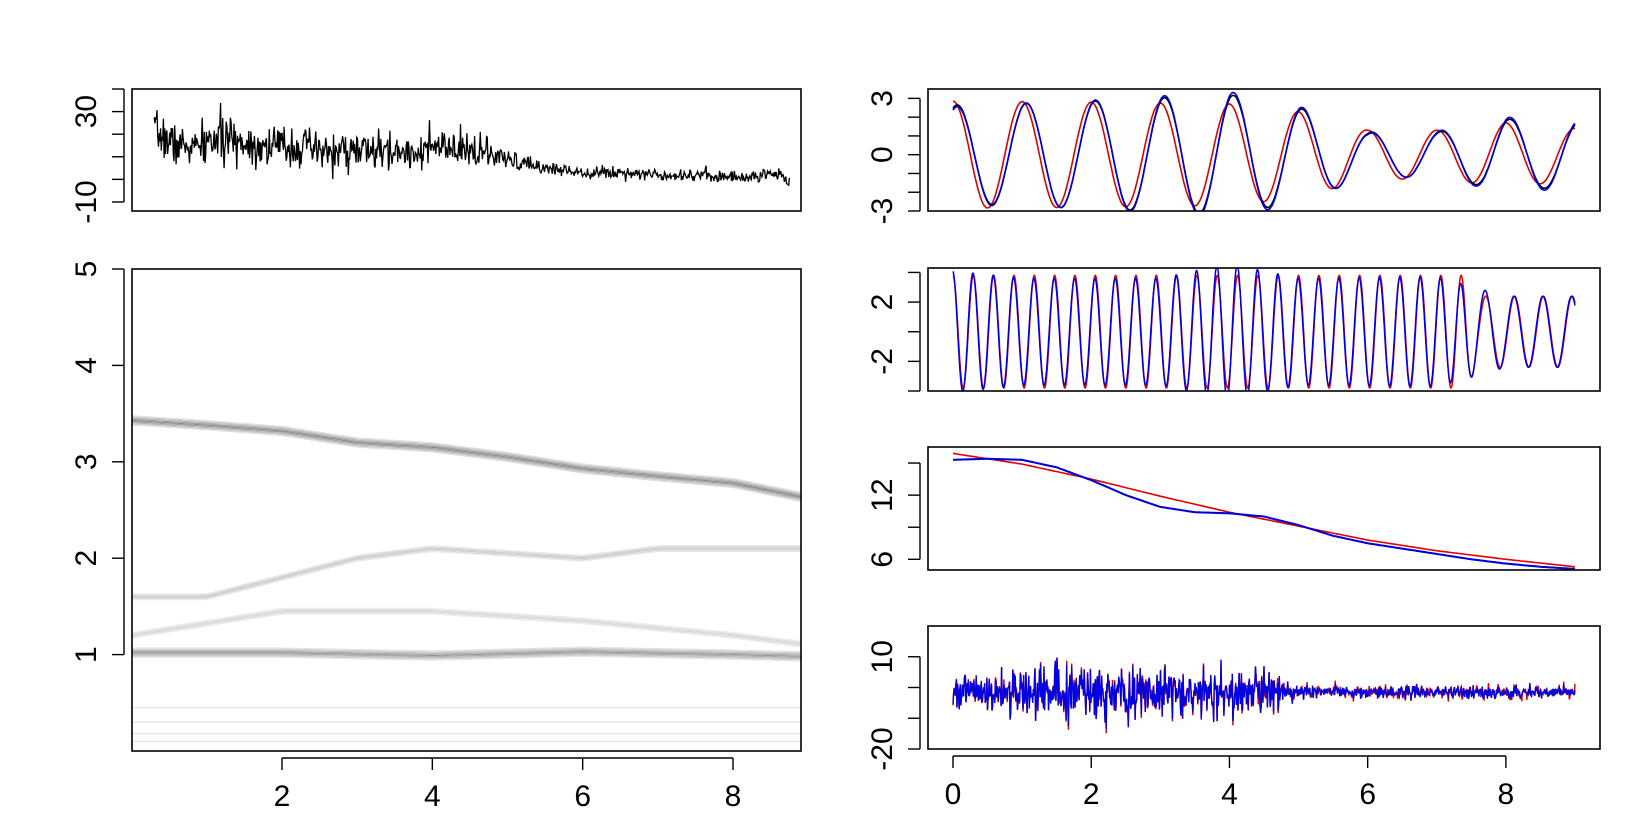 The image size is (1652, 830). I want to click on component-2-panel: -2 2, so click(1233, 329).